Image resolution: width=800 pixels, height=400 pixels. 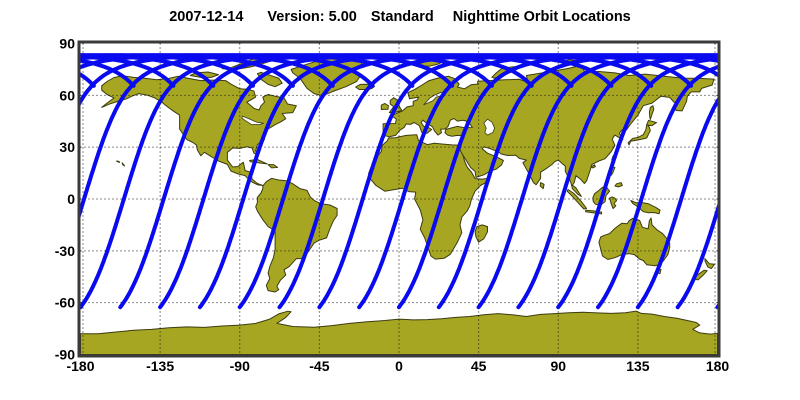 I want to click on title-version: Version: 5.00, so click(x=312, y=17).